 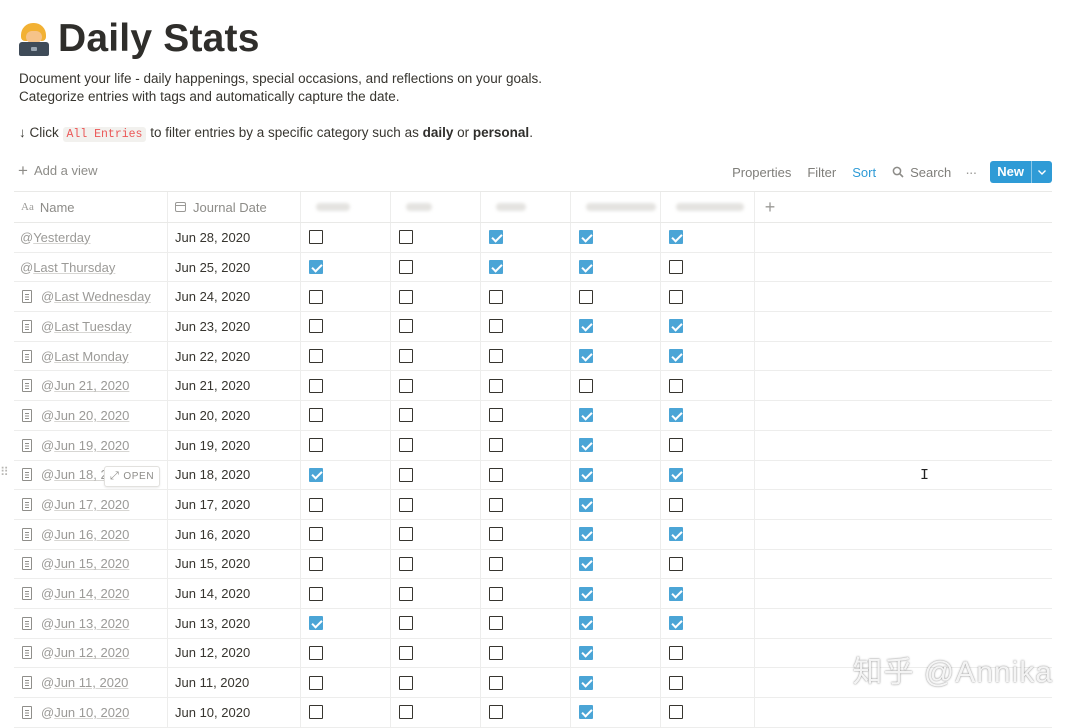 What do you see at coordinates (85, 712) in the screenshot?
I see `date-mention: @Jun 10, 2020` at bounding box center [85, 712].